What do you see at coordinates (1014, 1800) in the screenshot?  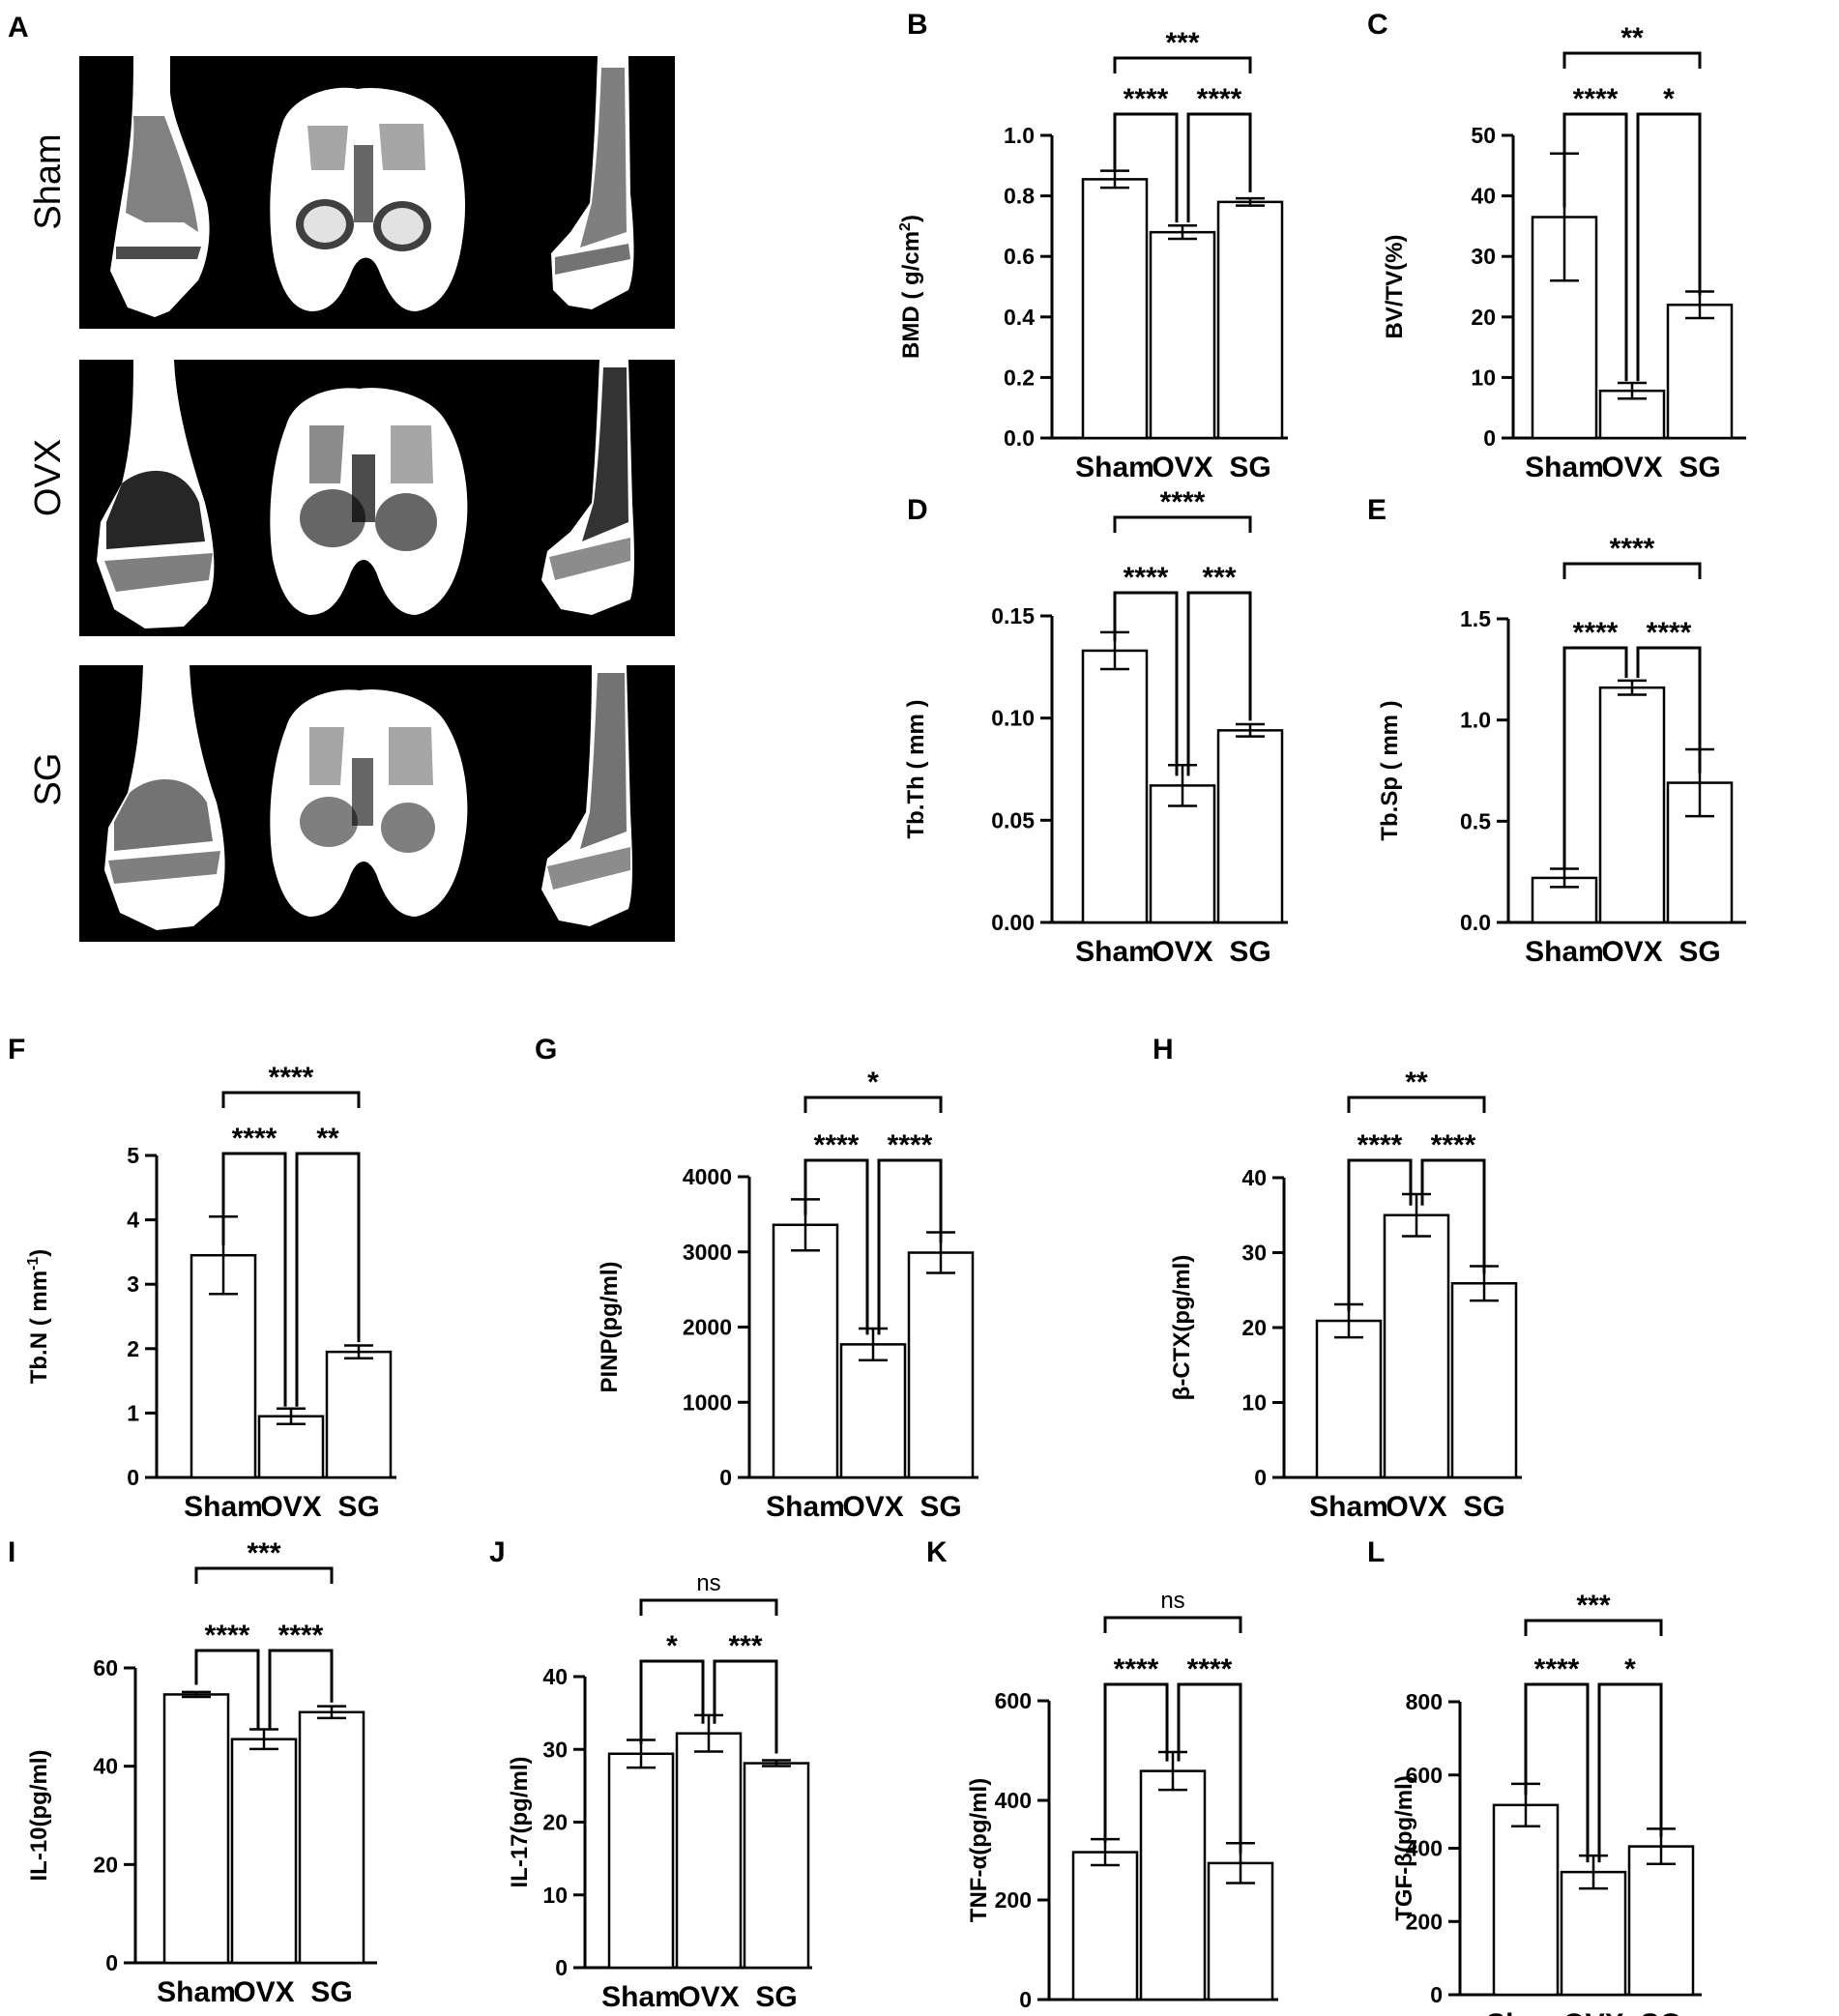 I see `panel-k-y-tick-label: 400` at bounding box center [1014, 1800].